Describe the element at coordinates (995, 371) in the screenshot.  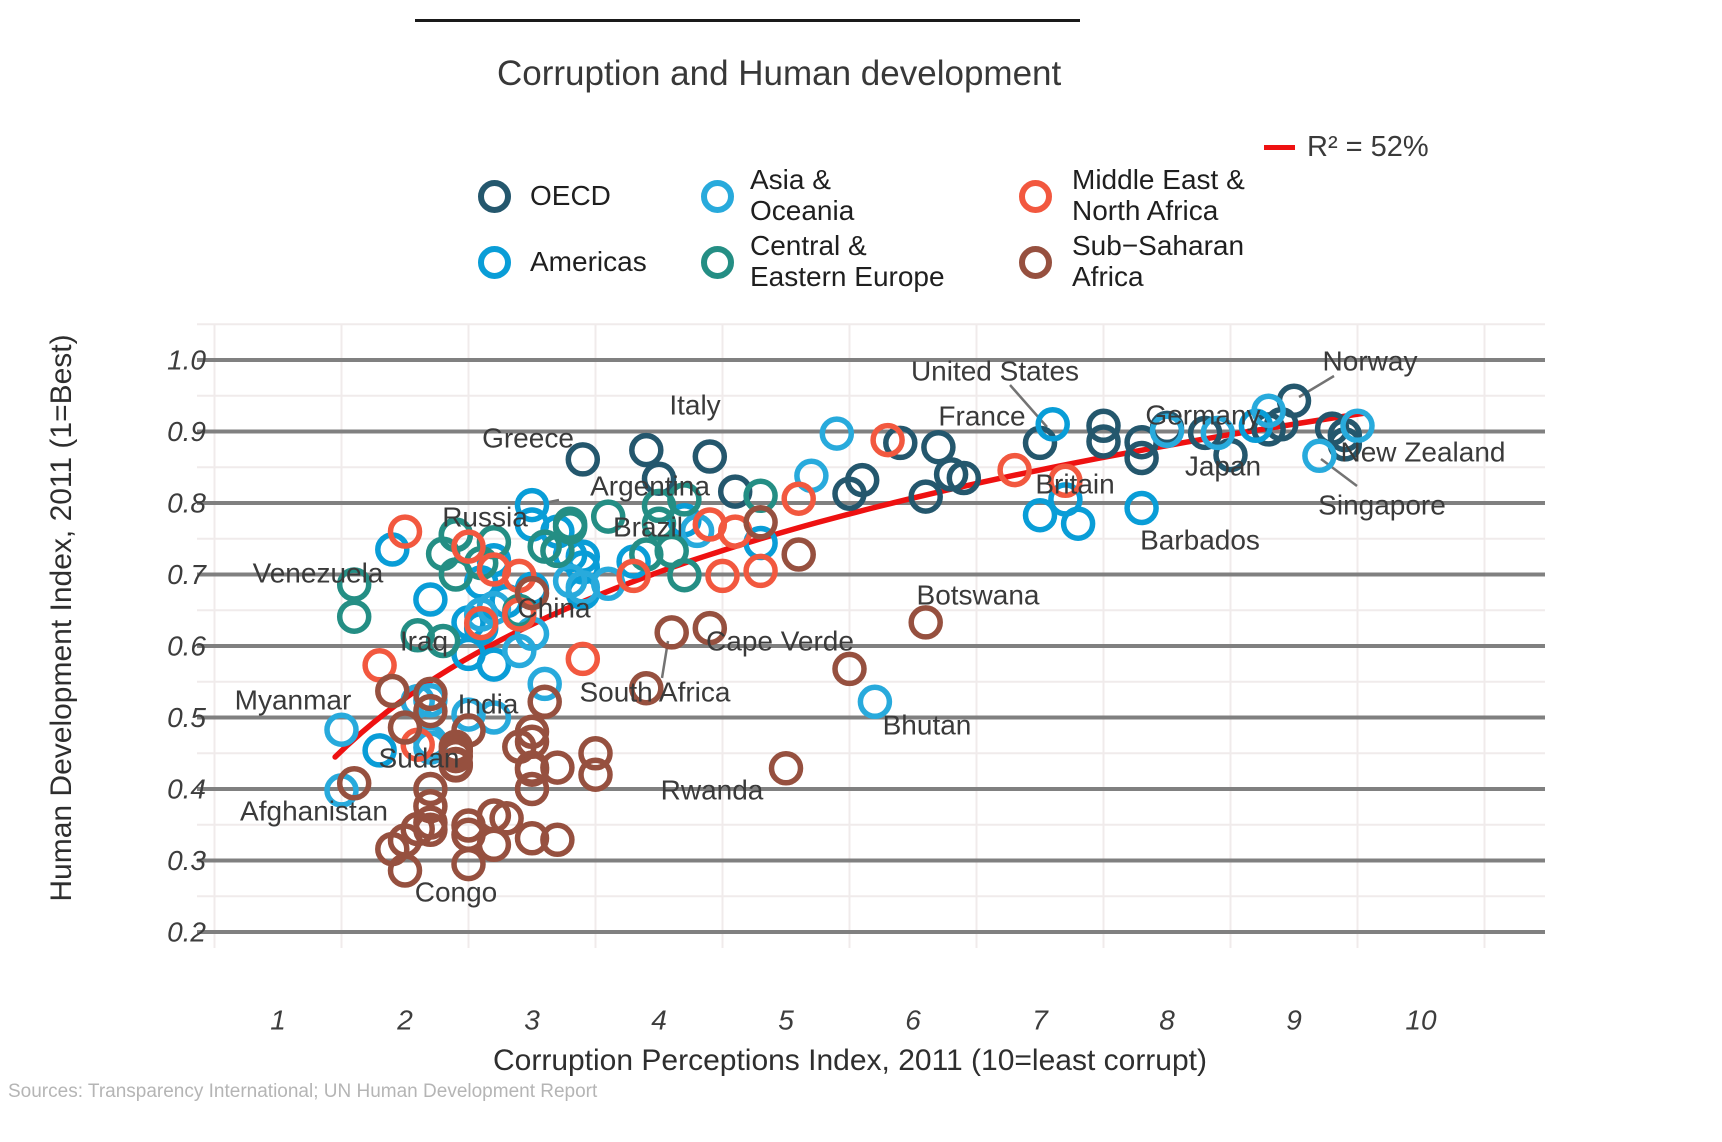
I see `country-label-united-states: United States` at that location.